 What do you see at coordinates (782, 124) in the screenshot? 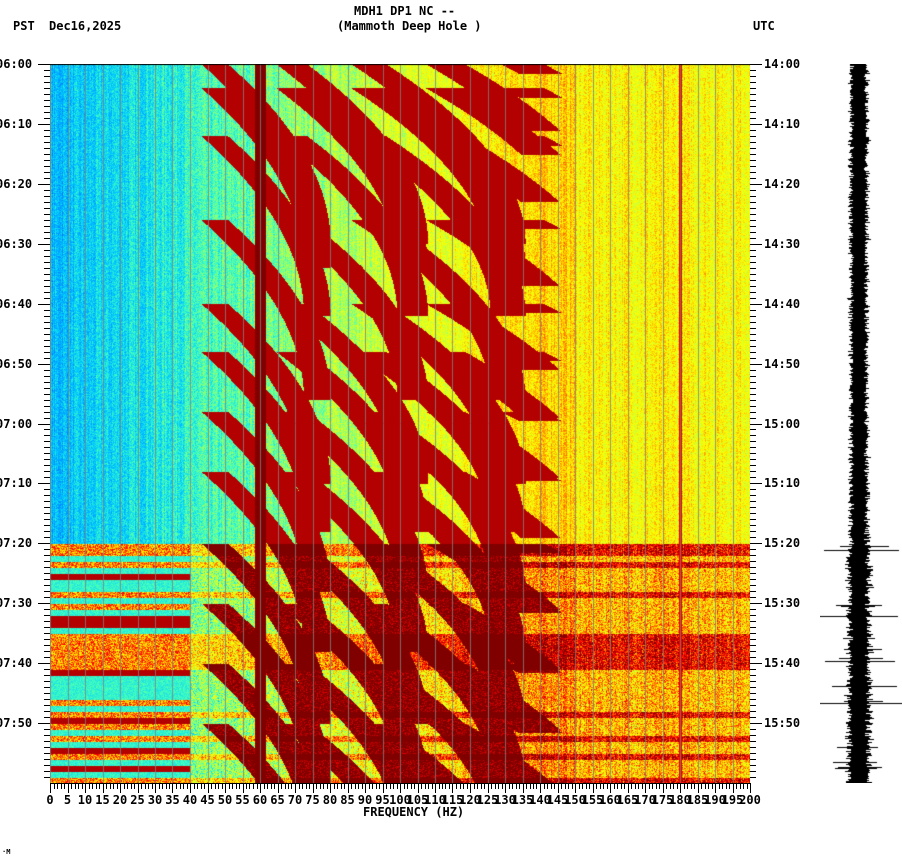
I see `y-label-right: 14:10` at bounding box center [782, 124].